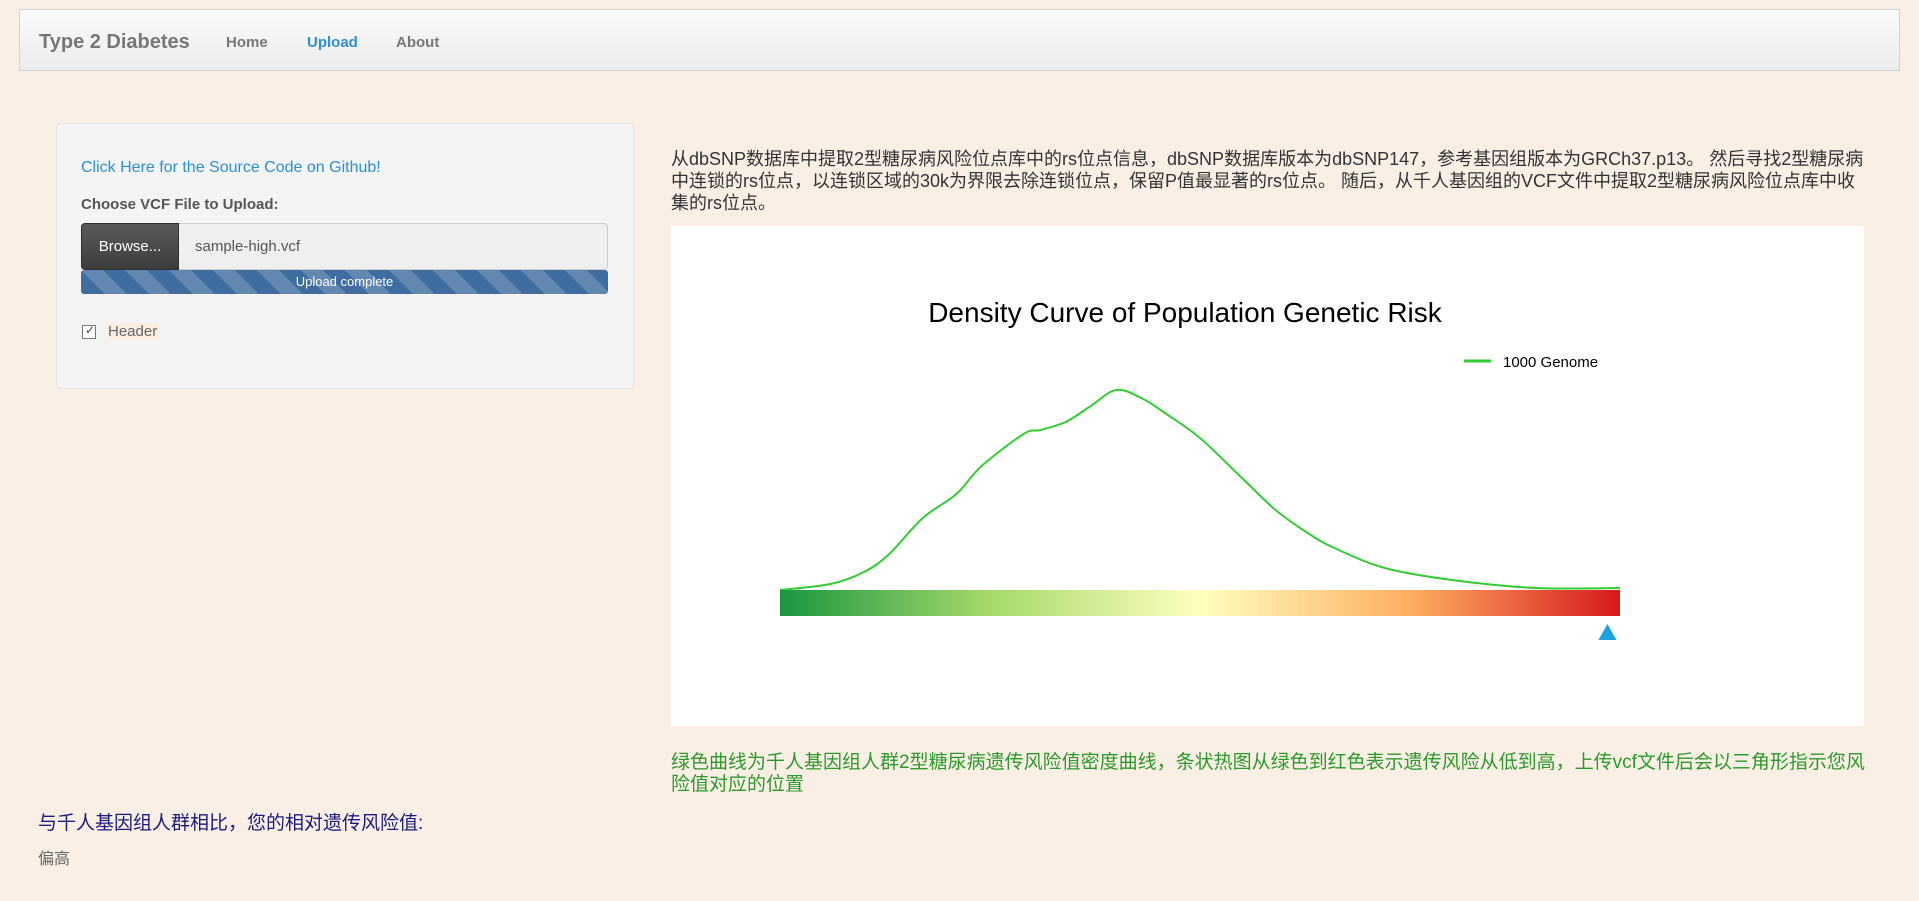 The width and height of the screenshot is (1919, 901). What do you see at coordinates (393, 246) in the screenshot?
I see `file-name-field: sample-high.vcf` at bounding box center [393, 246].